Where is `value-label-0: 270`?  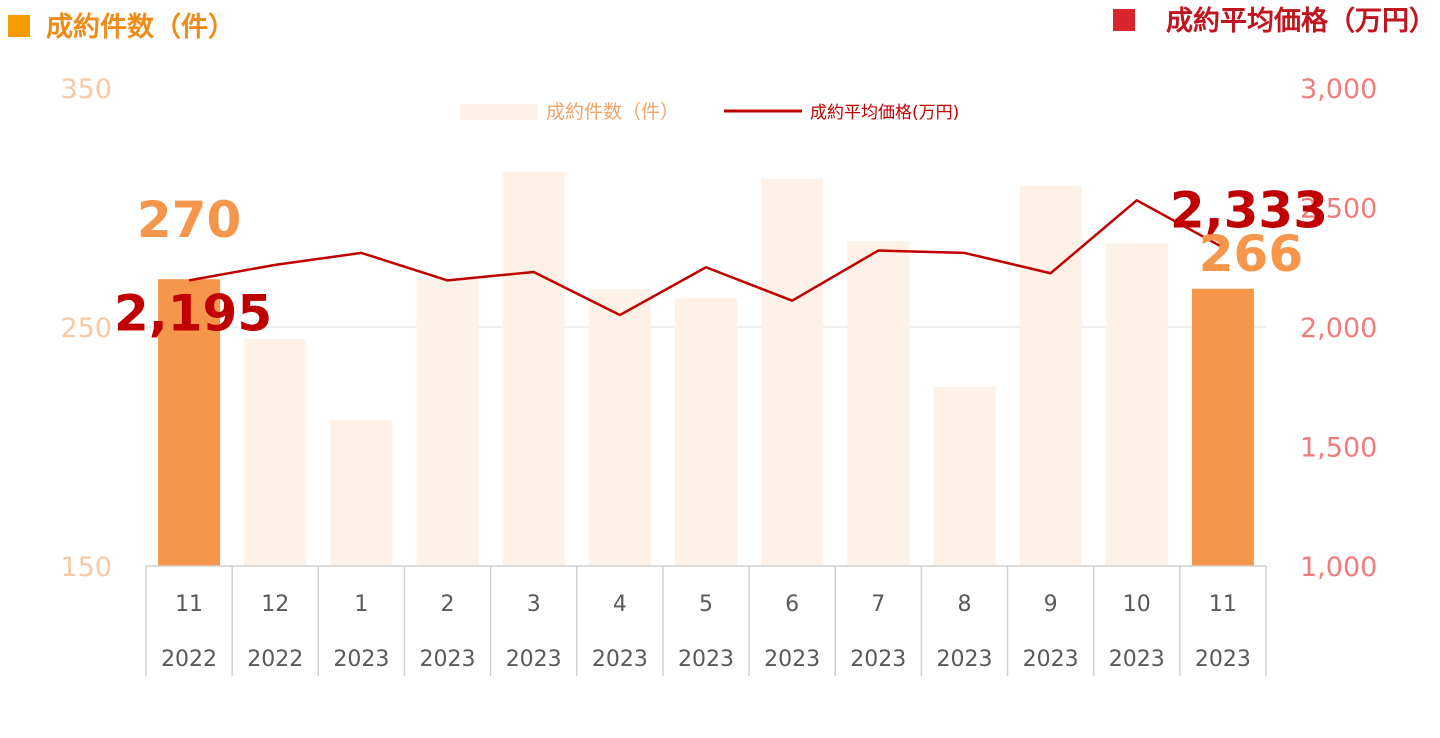 value-label-0: 270 is located at coordinates (189, 220).